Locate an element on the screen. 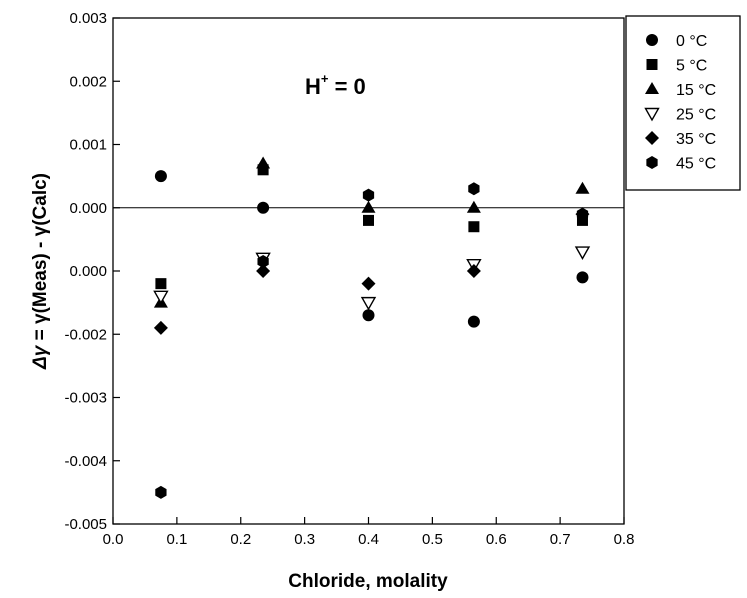  y-tick-label: -0.003 is located at coordinates (85, 398).